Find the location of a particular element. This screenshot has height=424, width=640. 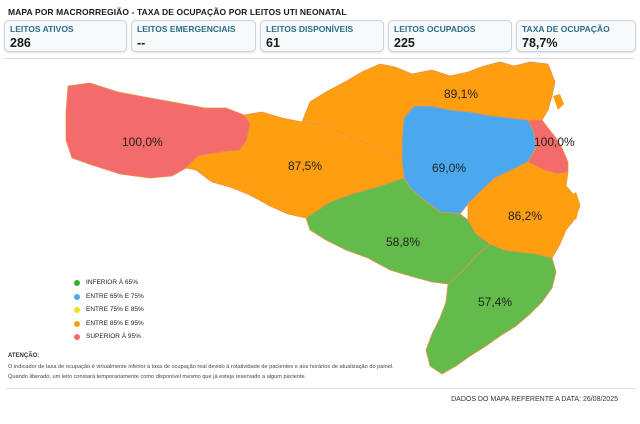

label-oeste: 87,5% is located at coordinates (305, 166).